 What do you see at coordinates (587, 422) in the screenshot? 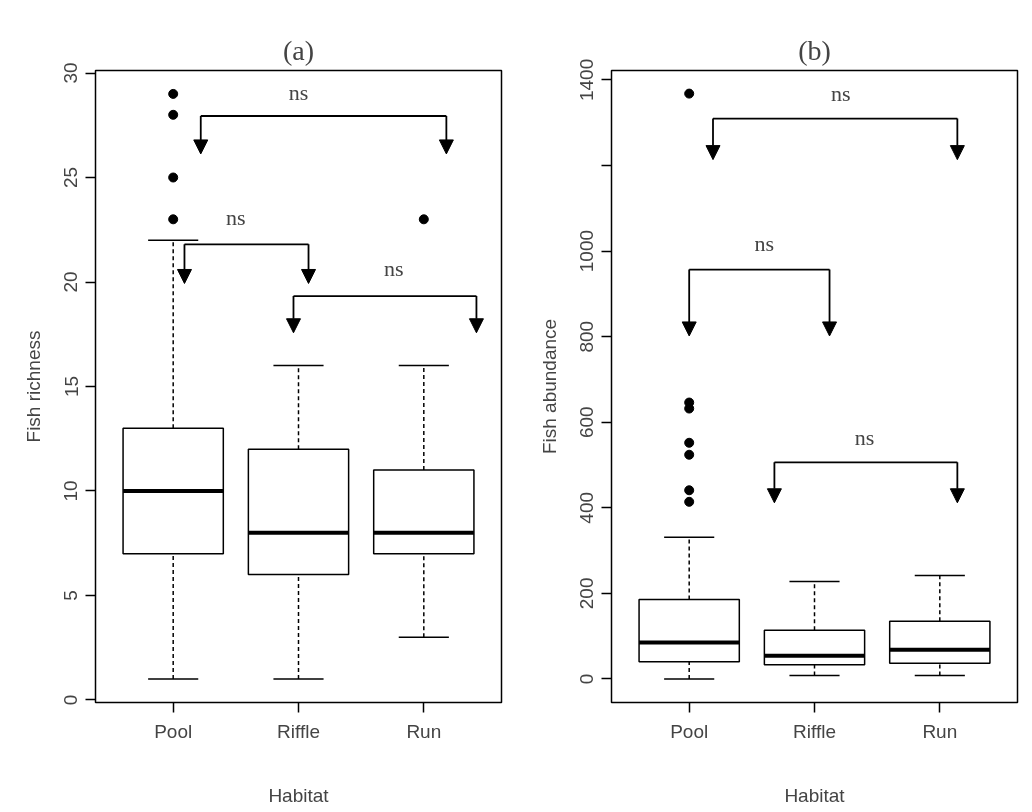
I see `y-tick-label: 600` at bounding box center [587, 422].